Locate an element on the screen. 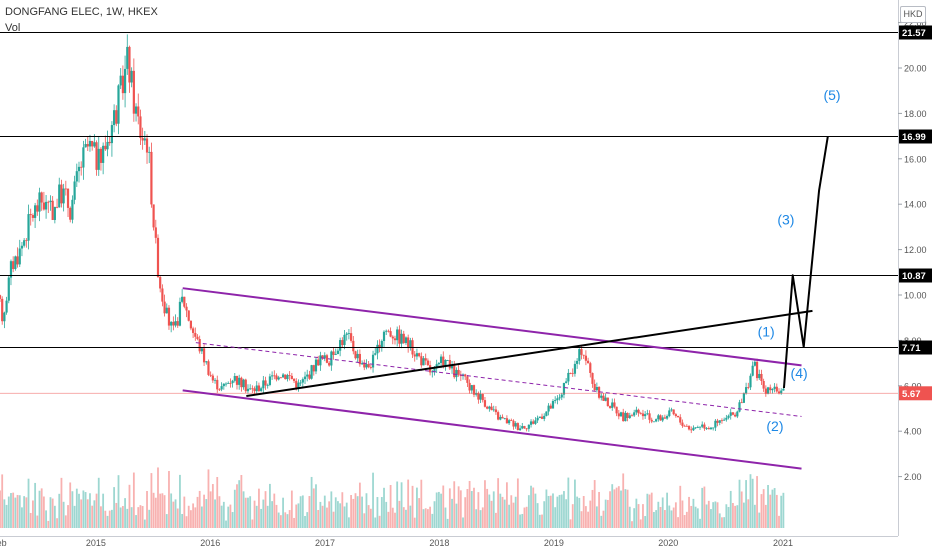 The height and width of the screenshot is (550, 932). x-tick-label: 2021 is located at coordinates (783, 543).